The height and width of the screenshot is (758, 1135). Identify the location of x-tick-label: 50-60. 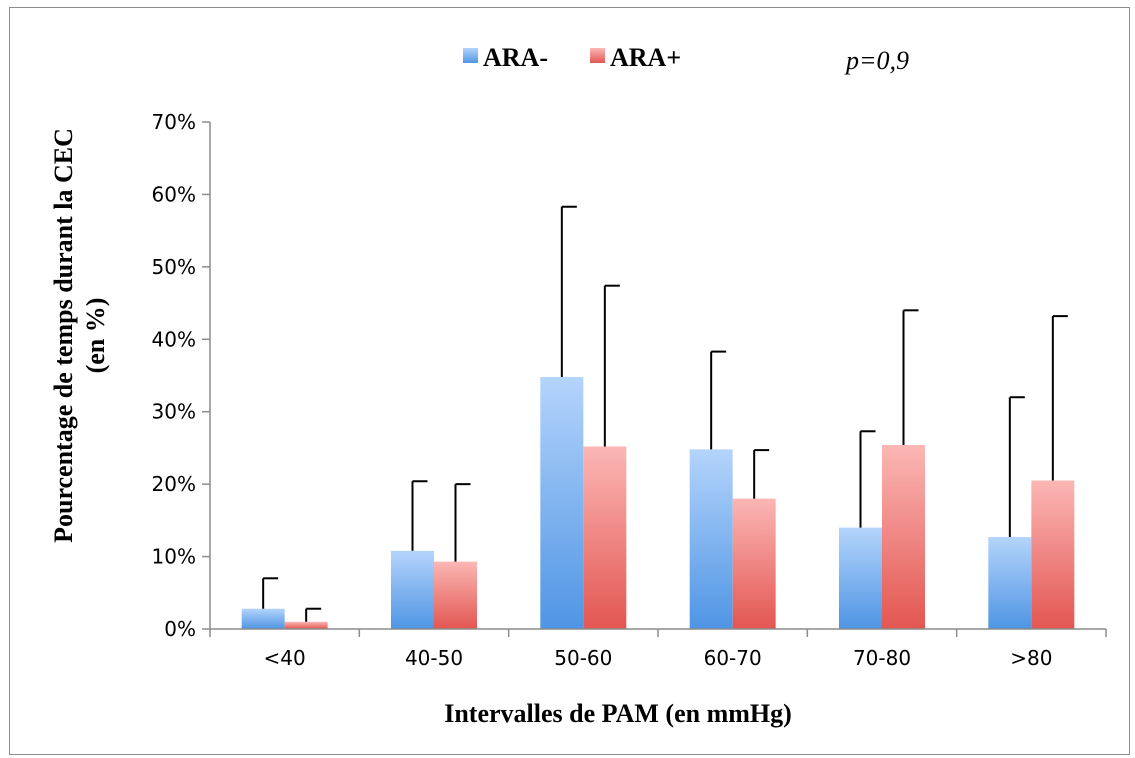
(583, 658).